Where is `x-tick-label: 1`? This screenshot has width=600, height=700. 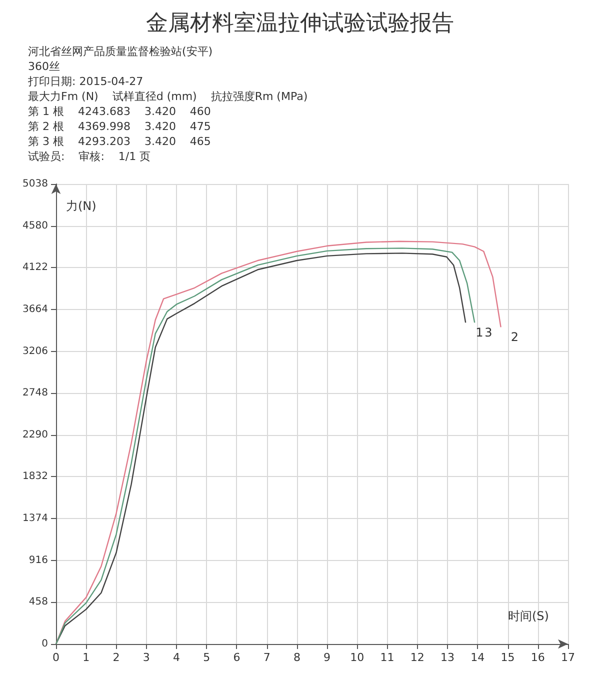
x-tick-label: 1 is located at coordinates (86, 657).